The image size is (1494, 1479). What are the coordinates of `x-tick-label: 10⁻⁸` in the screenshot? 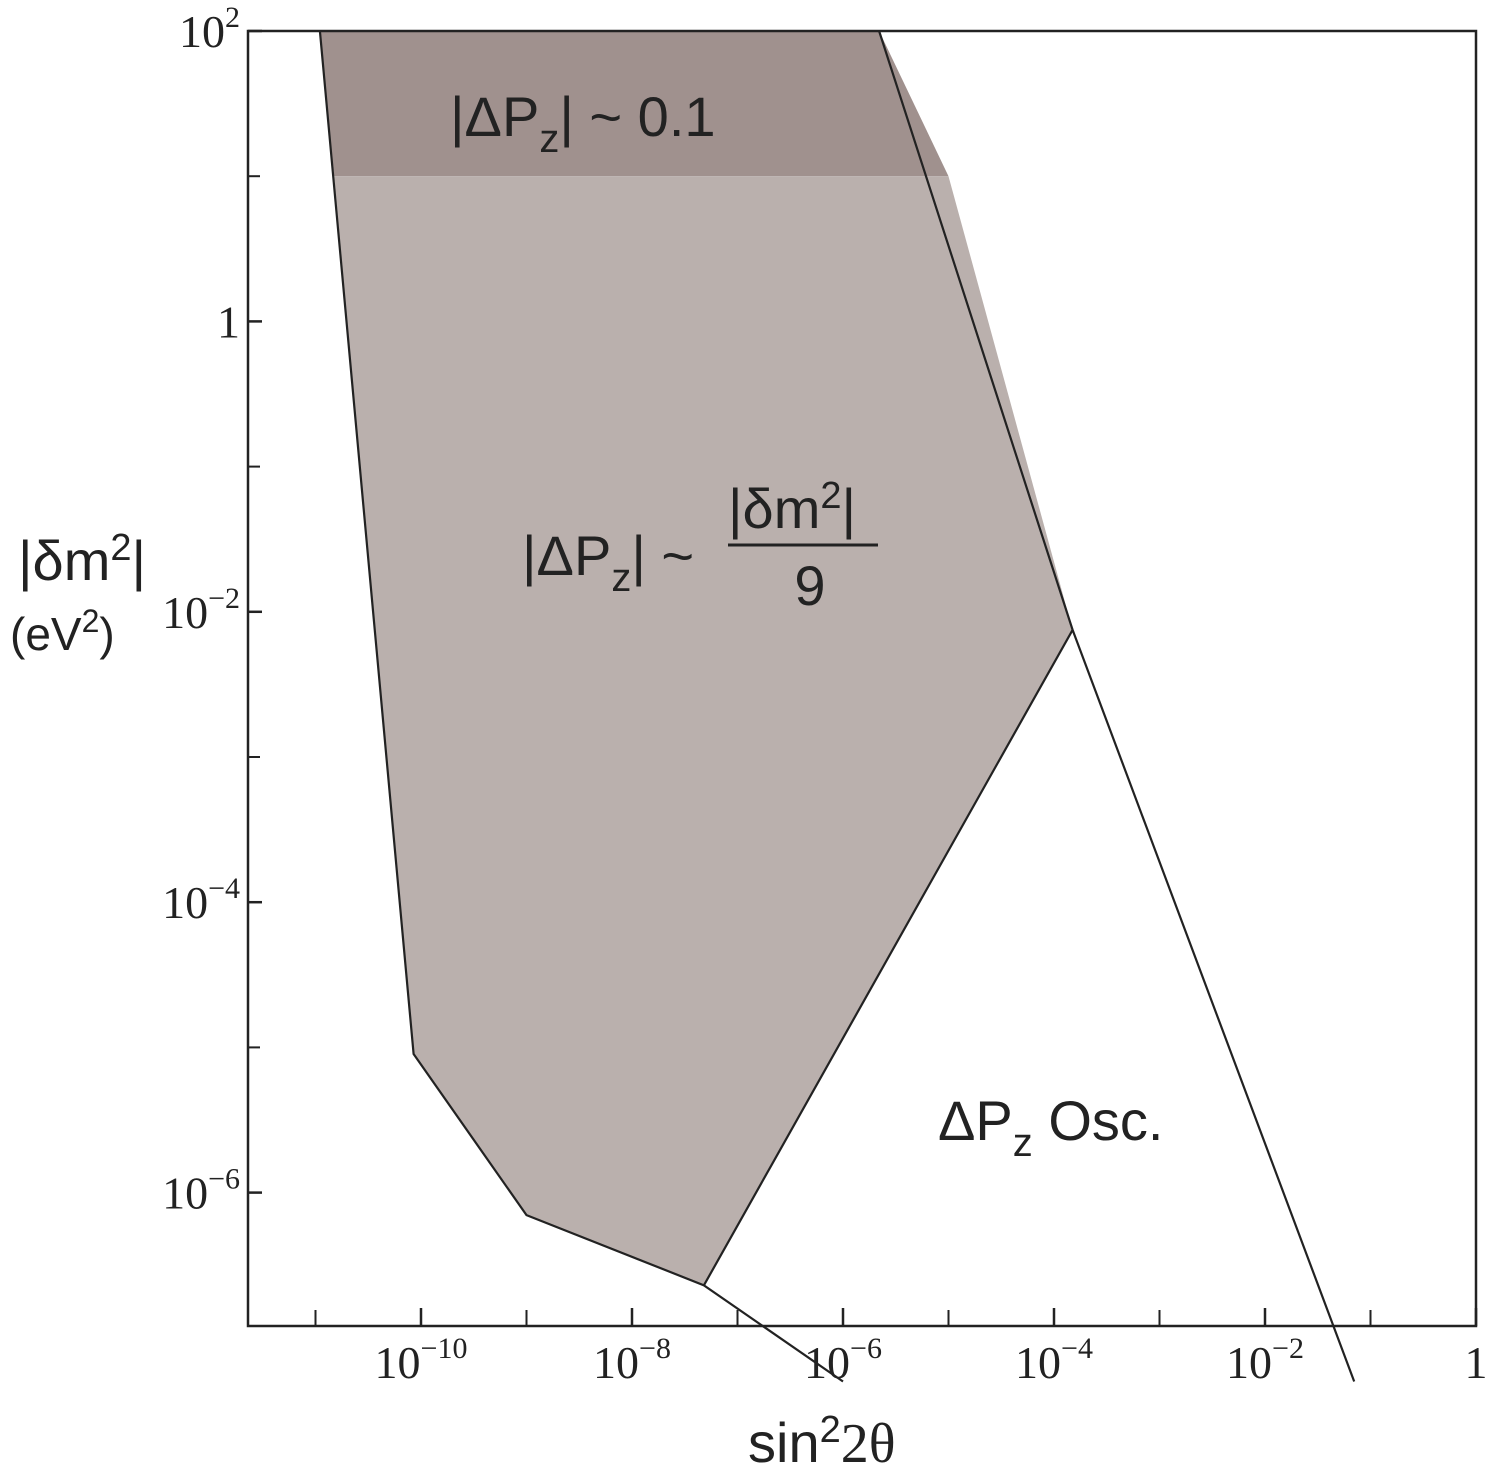 It's located at (632, 1360).